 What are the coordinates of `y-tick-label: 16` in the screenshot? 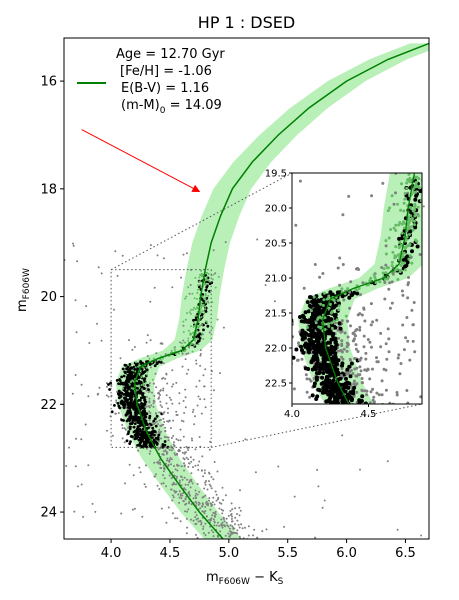 It's located at (48, 82).